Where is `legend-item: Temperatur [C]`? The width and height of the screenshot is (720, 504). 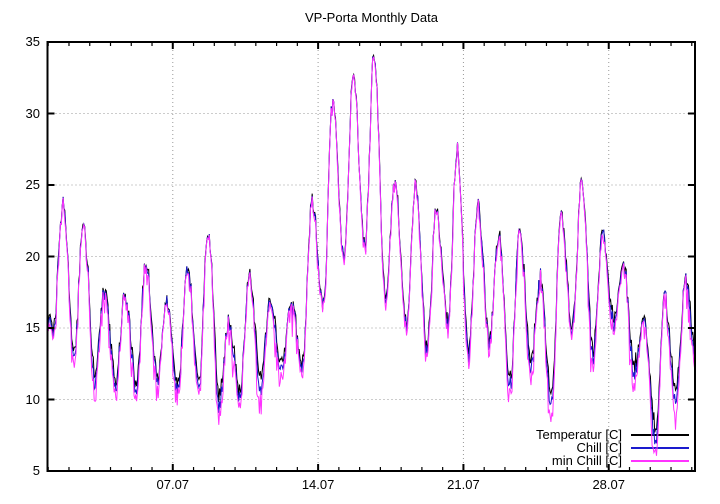 legend-item: Temperatur [C] is located at coordinates (612, 434).